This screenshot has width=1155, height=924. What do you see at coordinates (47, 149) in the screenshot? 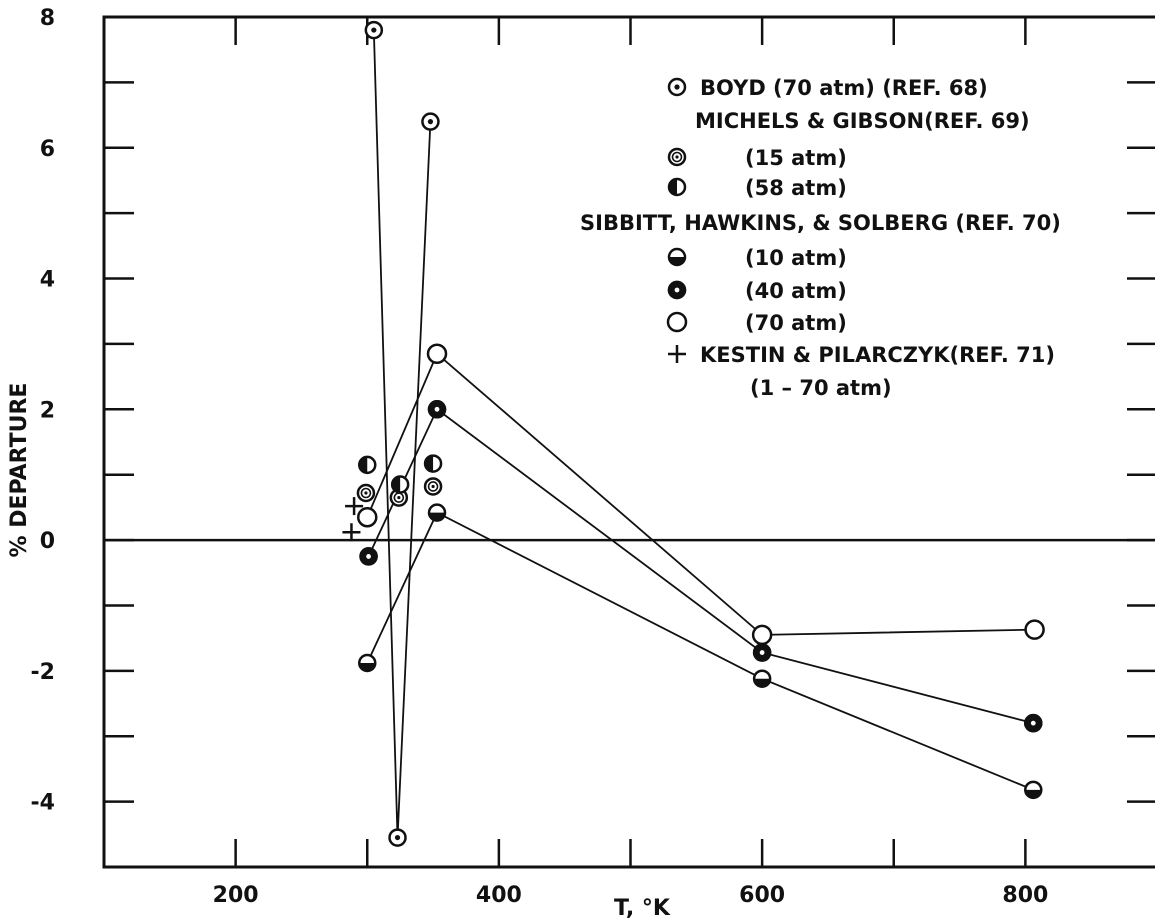
I see `y-tick-label: 6` at bounding box center [47, 149].